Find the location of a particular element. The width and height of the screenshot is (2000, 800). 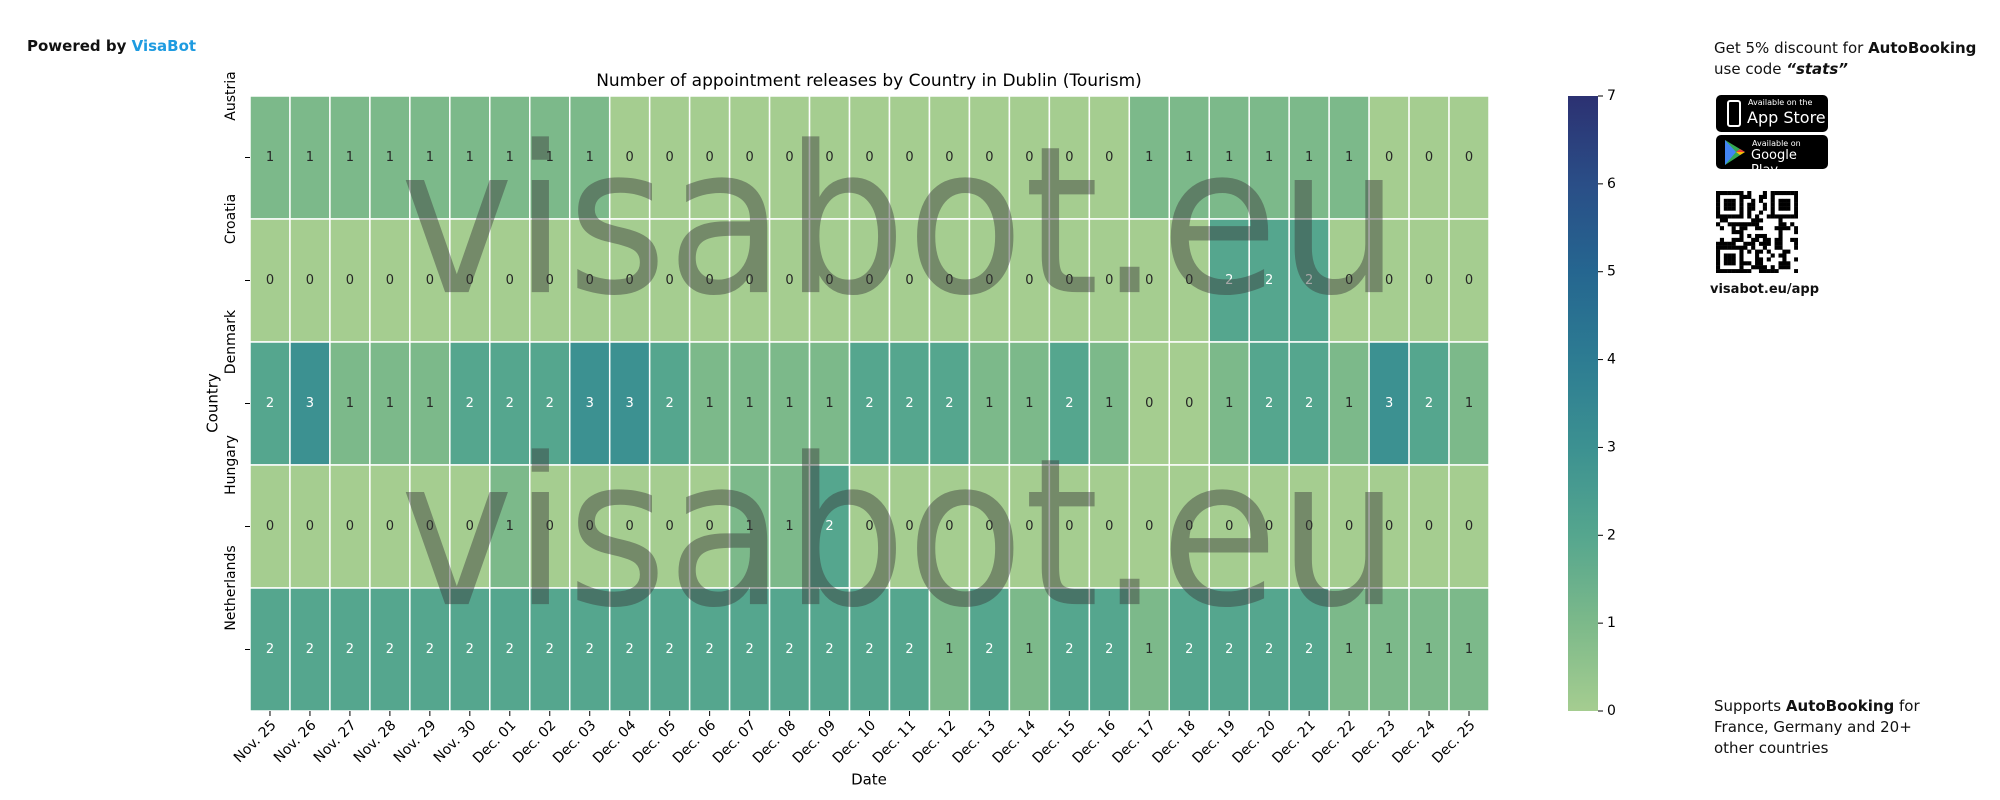

powered-by-text: Powered by is located at coordinates (77, 46).